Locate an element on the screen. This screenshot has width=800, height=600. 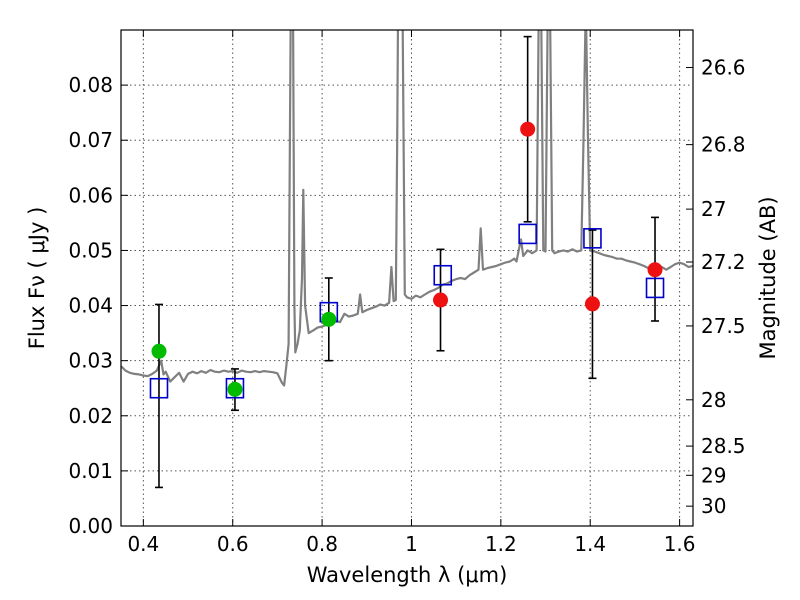
y-tick-label: 0.07 is located at coordinates (90, 140).